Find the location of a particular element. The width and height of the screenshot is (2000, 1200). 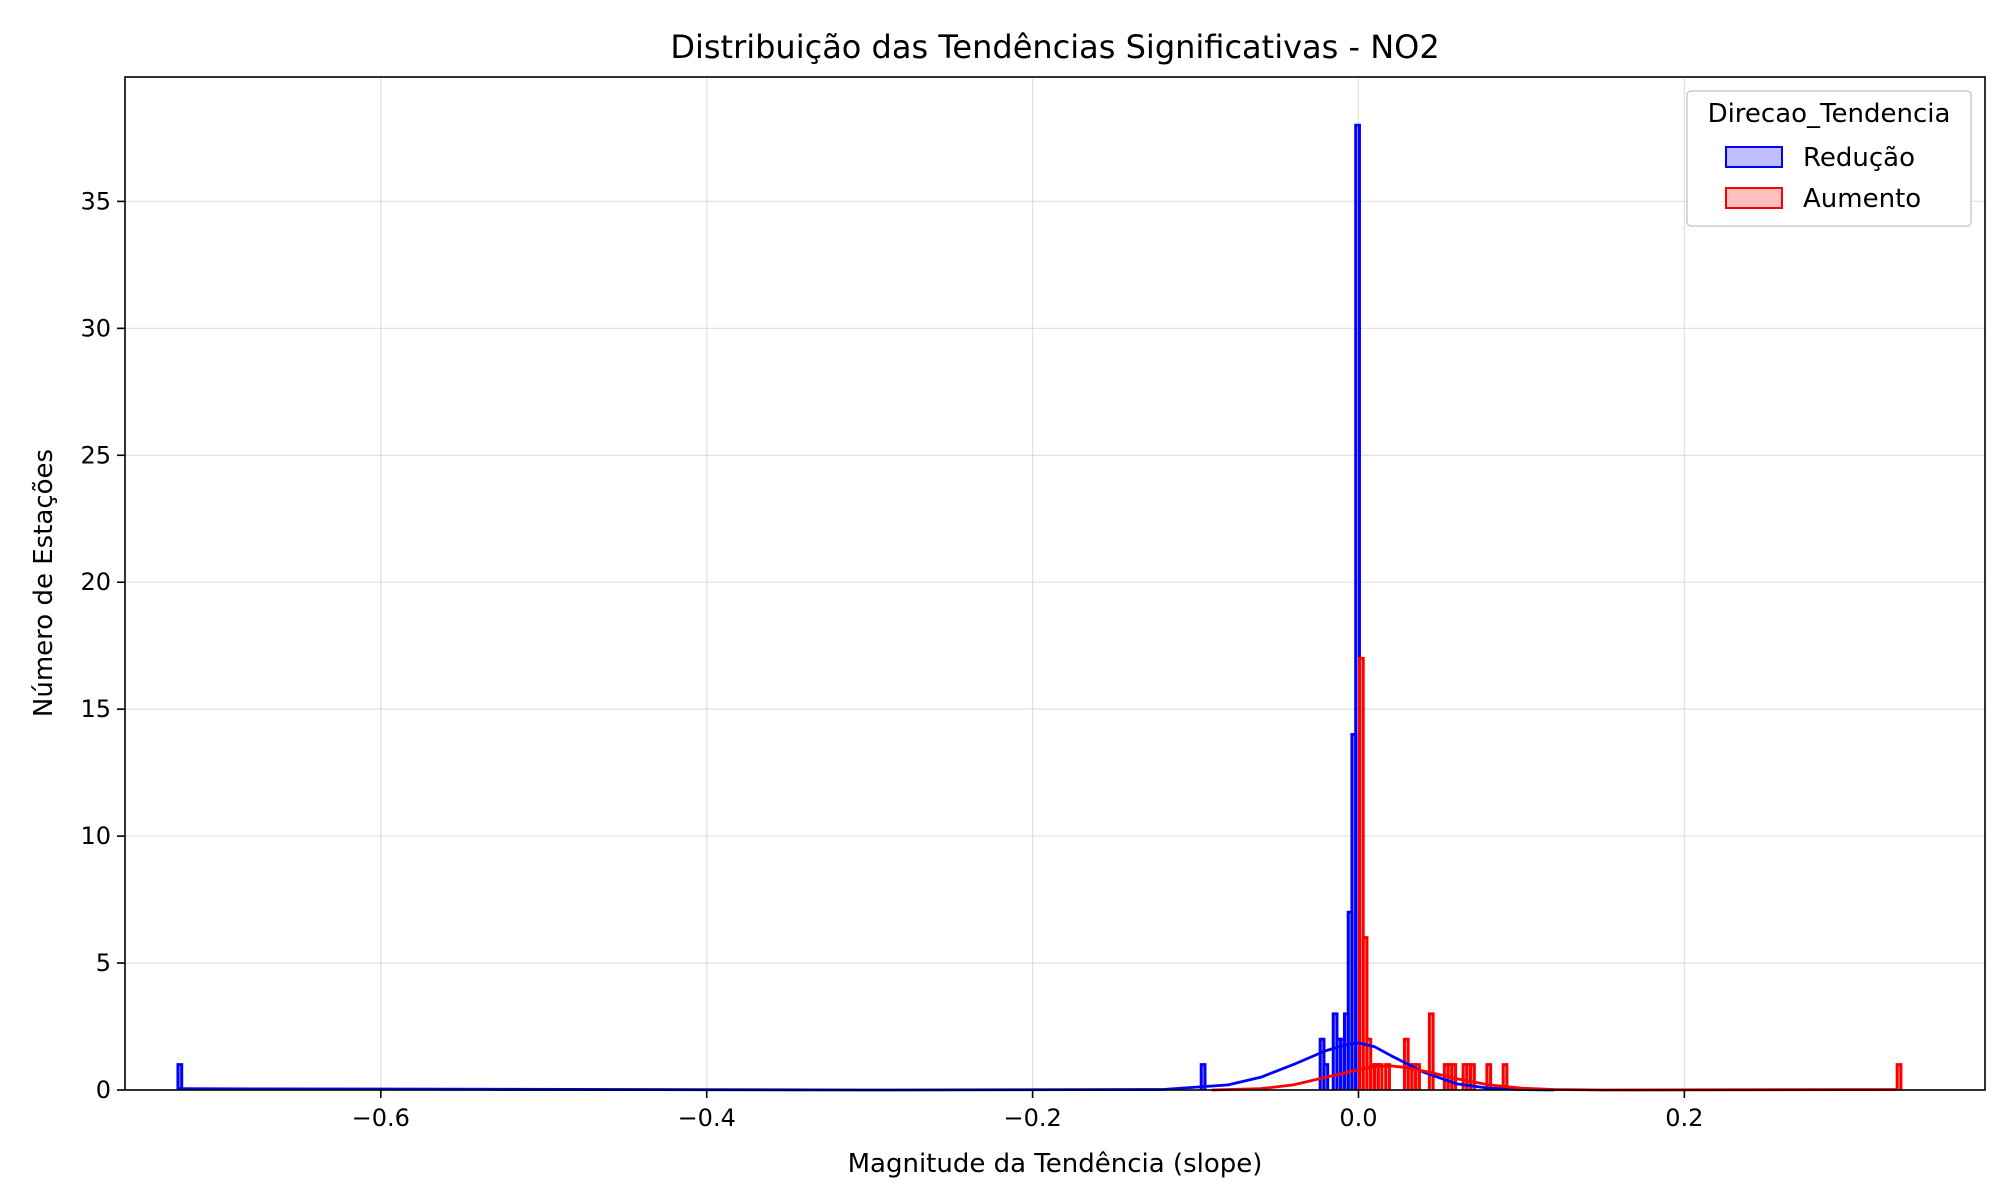

y-tick-label: 15 is located at coordinates (95, 709).